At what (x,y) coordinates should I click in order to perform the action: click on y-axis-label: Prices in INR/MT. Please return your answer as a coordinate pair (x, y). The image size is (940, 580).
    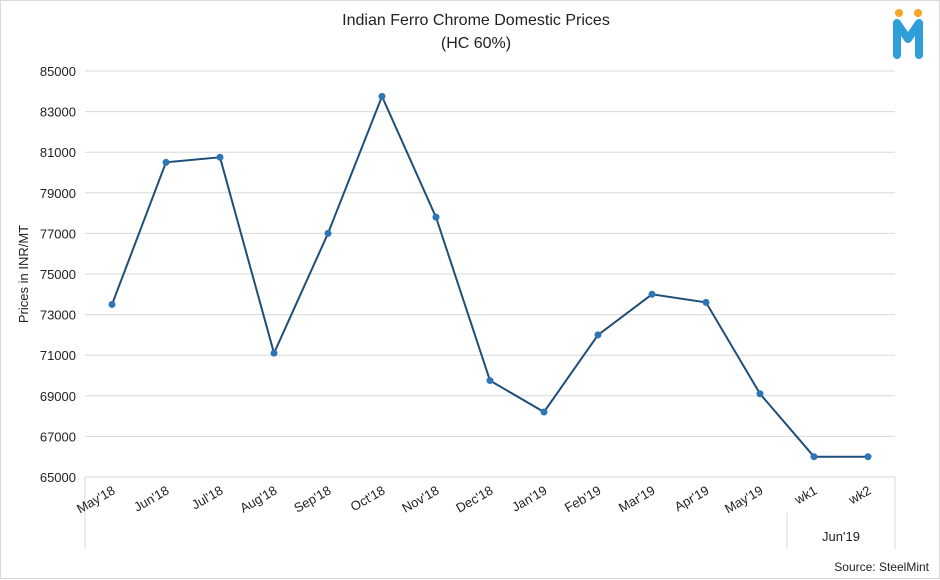
    Looking at the image, I should click on (23, 274).